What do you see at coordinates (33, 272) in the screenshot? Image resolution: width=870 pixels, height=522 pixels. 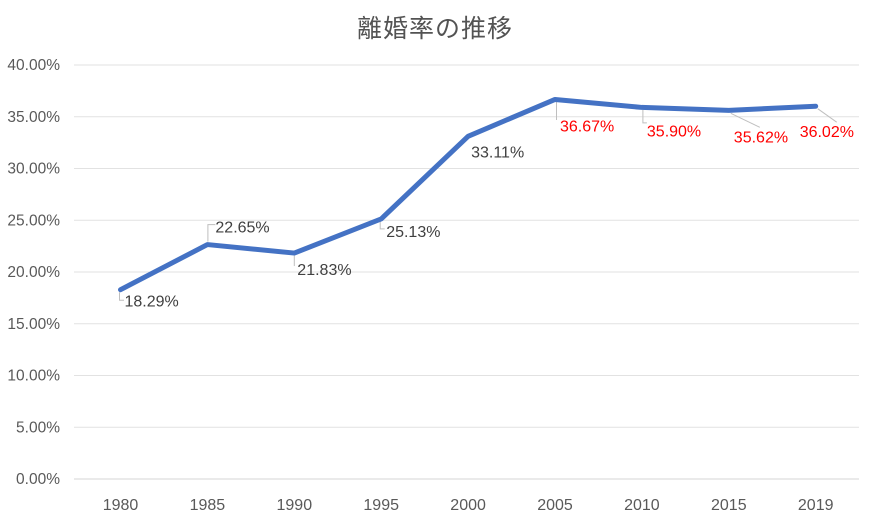 I see `y-axis-tick-label: 20.00%` at bounding box center [33, 272].